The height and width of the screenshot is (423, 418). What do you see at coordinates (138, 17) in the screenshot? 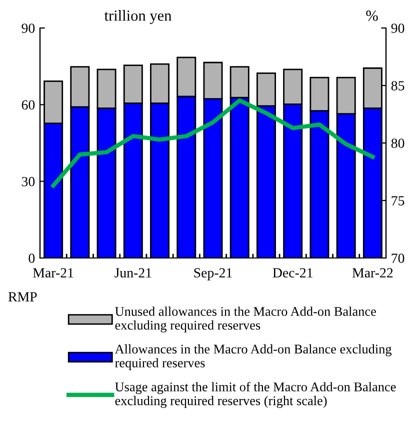
I see `y-axis-title: trillion yen` at bounding box center [138, 17].